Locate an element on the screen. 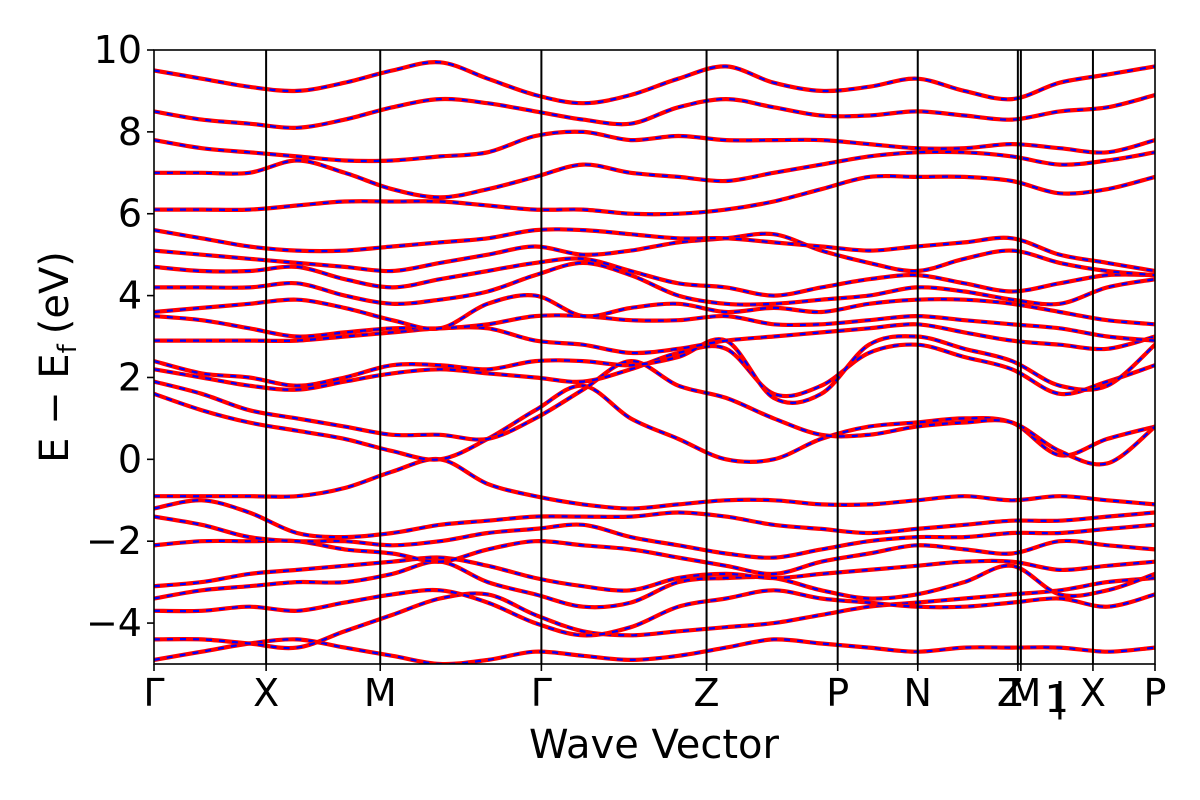 The image size is (1200, 800). band-6-spin-down is located at coordinates (654, 537).